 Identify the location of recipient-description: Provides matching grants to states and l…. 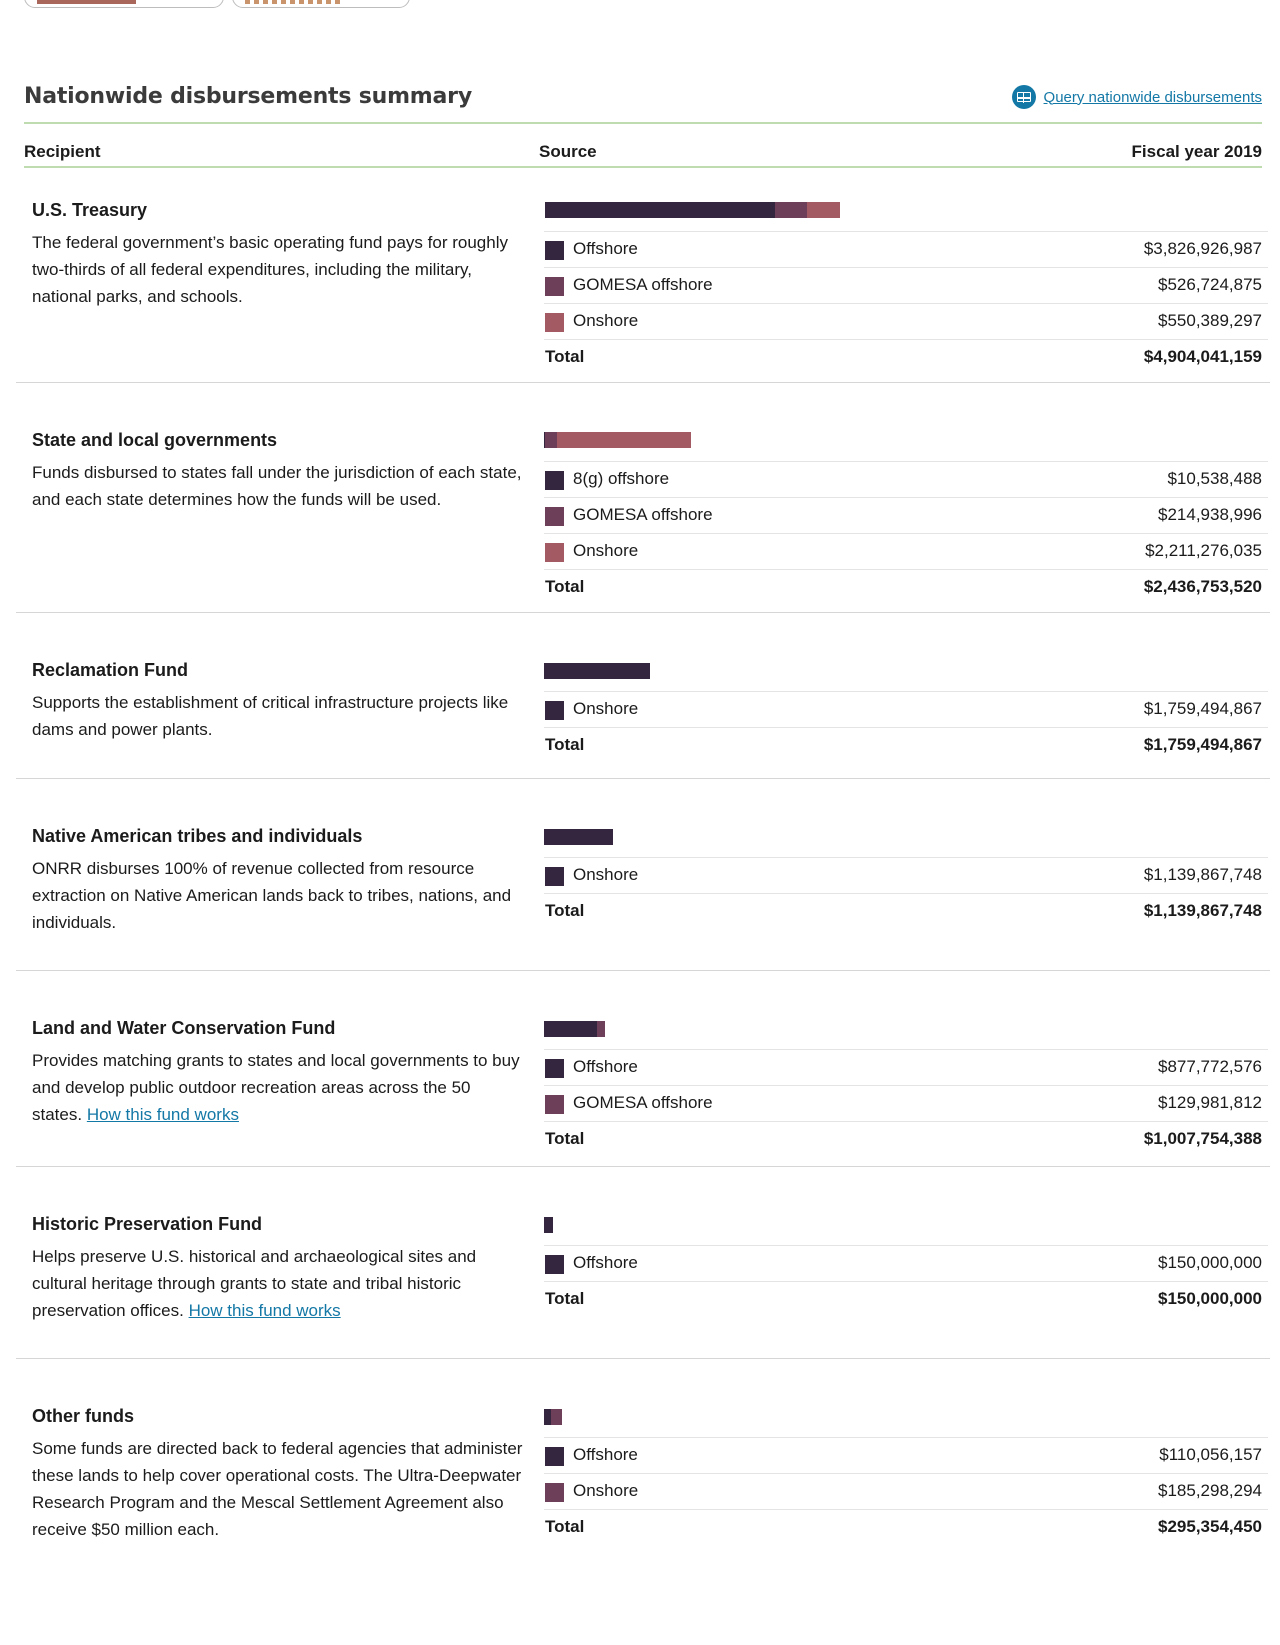
(278, 1087).